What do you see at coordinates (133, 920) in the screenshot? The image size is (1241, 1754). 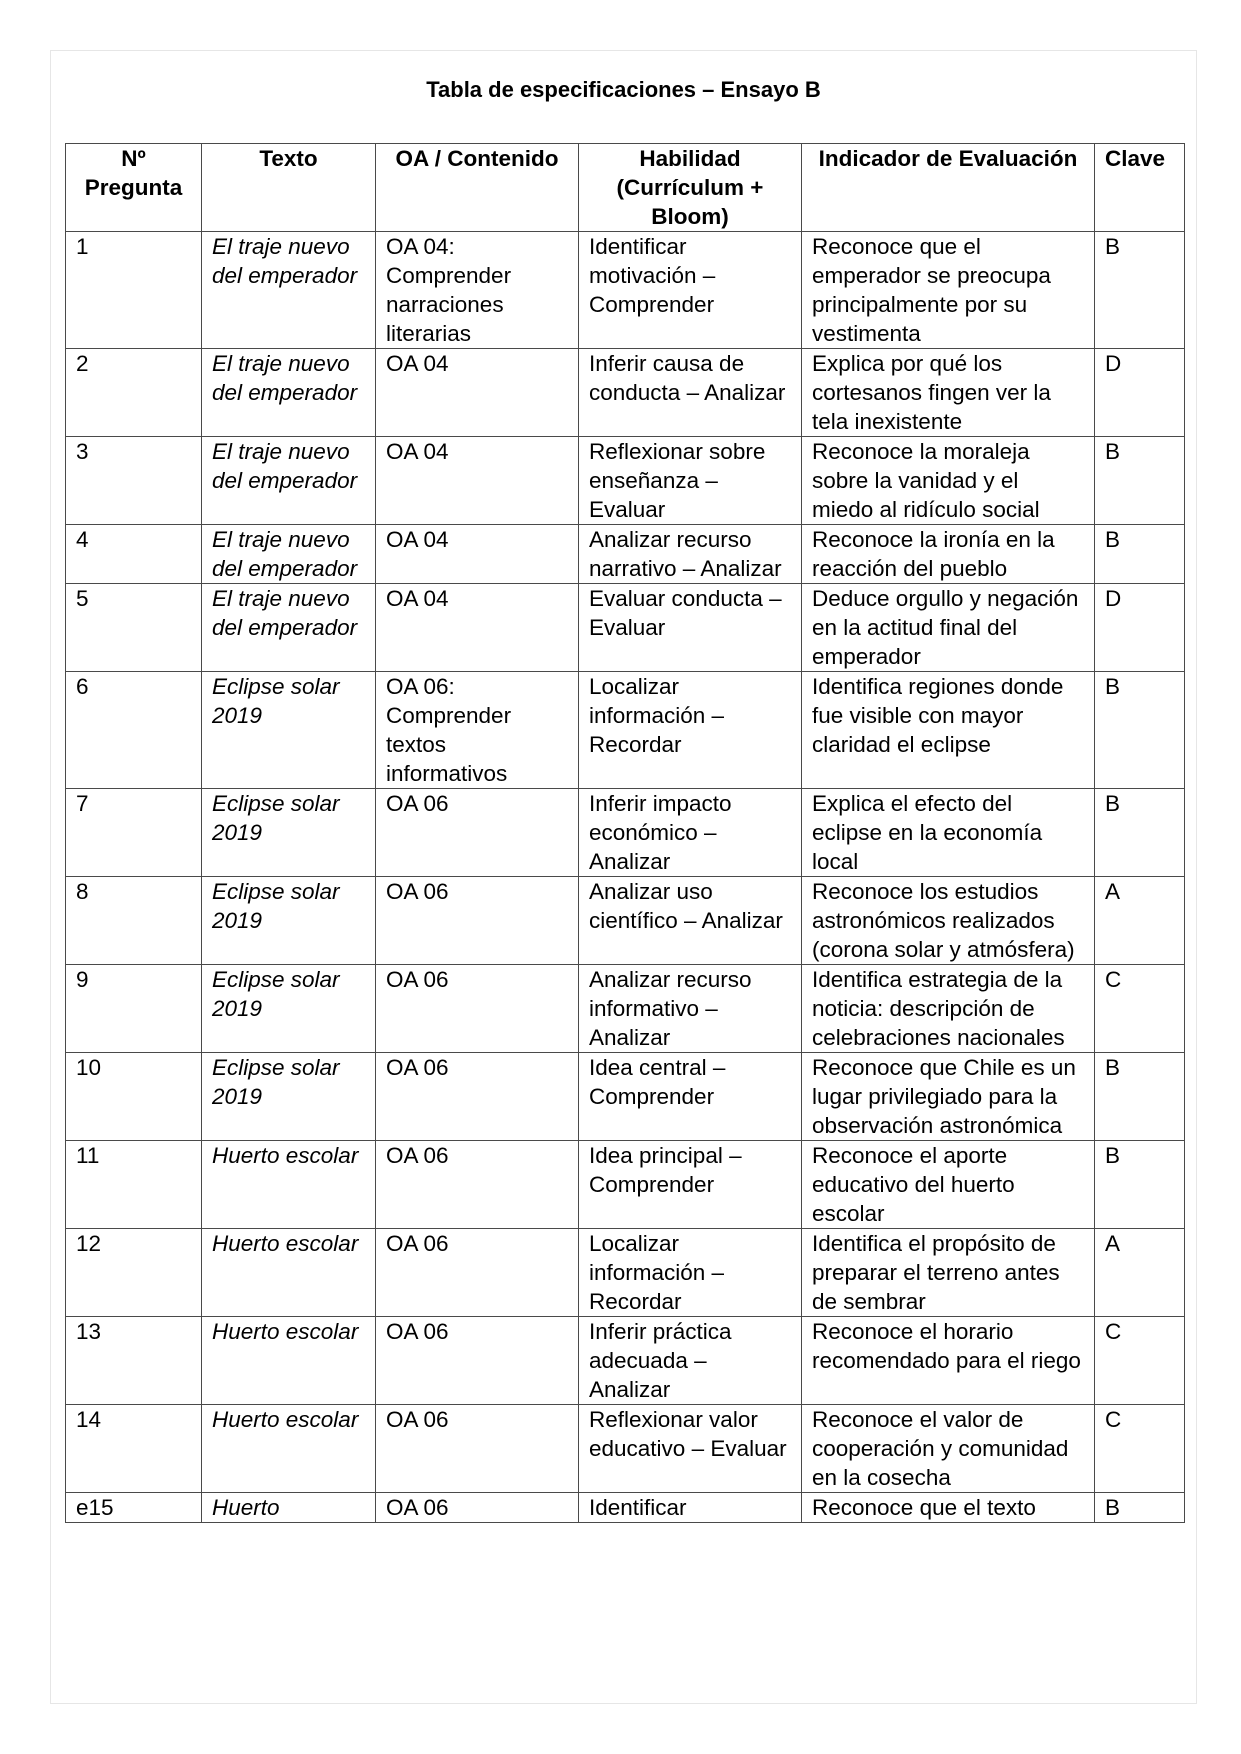 I see `question-number-cell: 8` at bounding box center [133, 920].